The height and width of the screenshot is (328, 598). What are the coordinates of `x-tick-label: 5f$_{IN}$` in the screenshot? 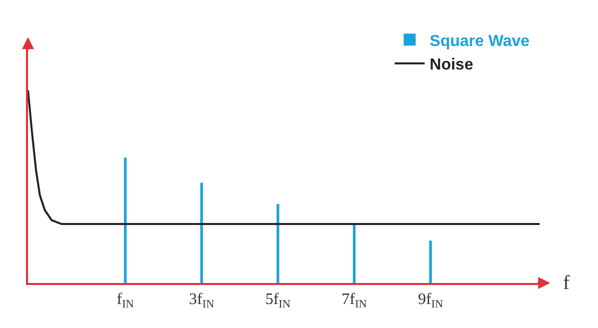 It's located at (277, 301).